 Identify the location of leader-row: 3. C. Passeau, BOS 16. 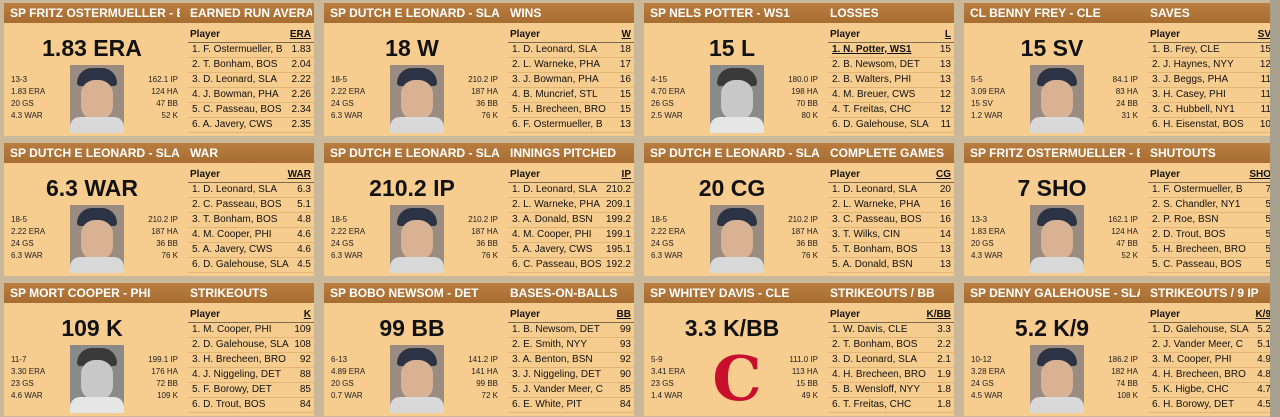
(891, 220).